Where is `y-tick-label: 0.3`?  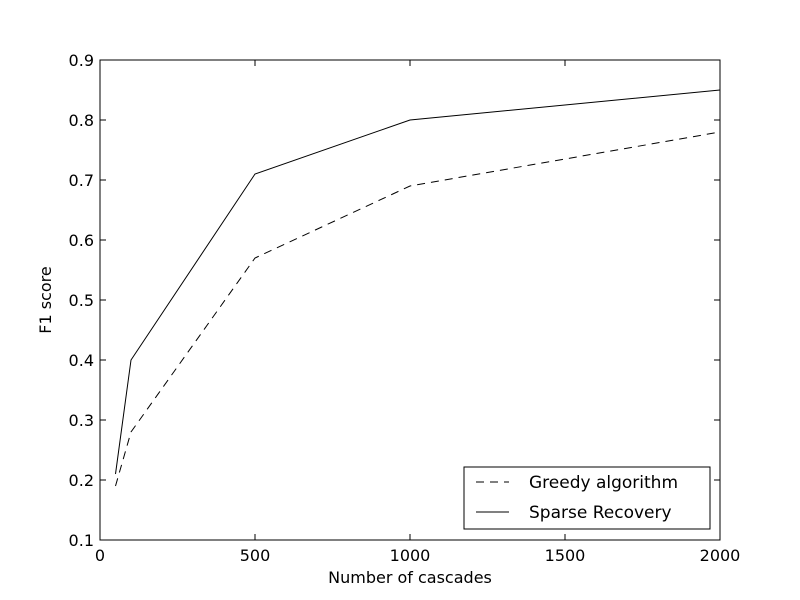
y-tick-label: 0.3 is located at coordinates (81, 420).